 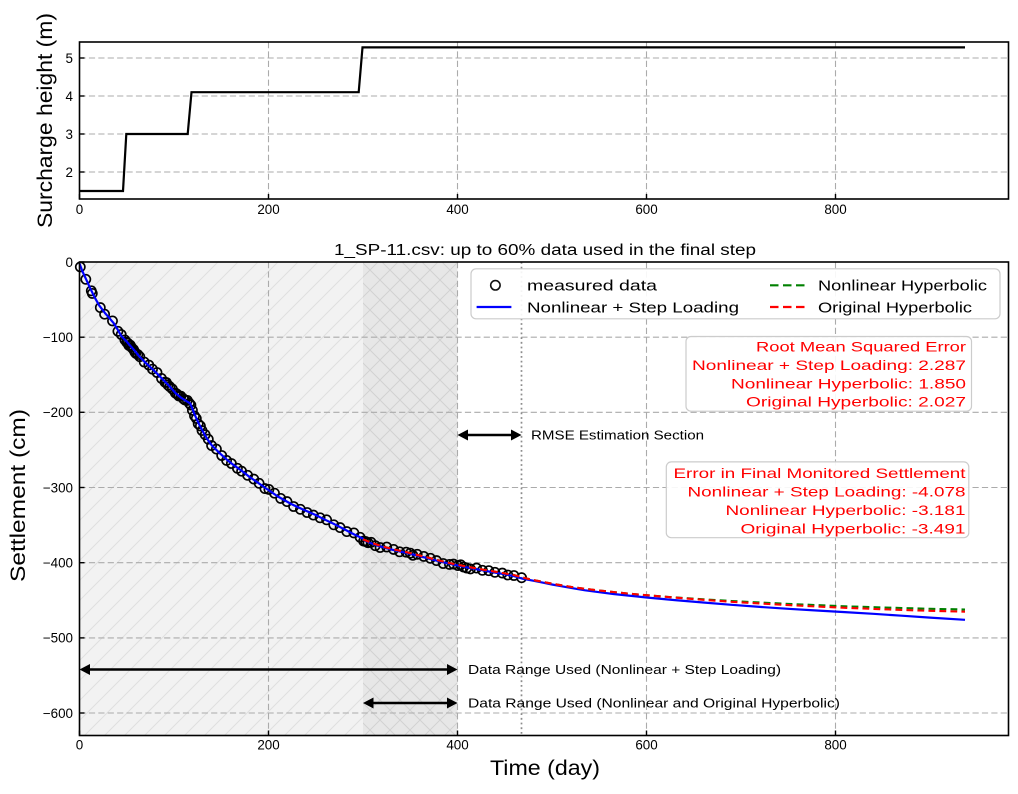 What do you see at coordinates (58, 638) in the screenshot?
I see `svg-text: −500` at bounding box center [58, 638].